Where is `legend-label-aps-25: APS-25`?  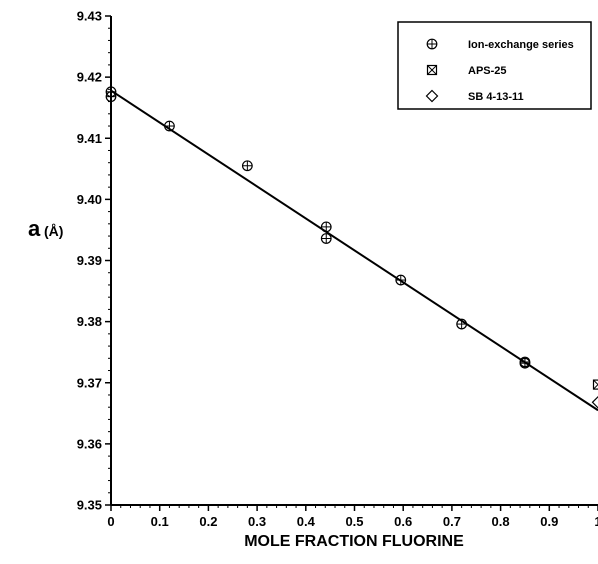 legend-label-aps-25: APS-25 is located at coordinates (487, 71).